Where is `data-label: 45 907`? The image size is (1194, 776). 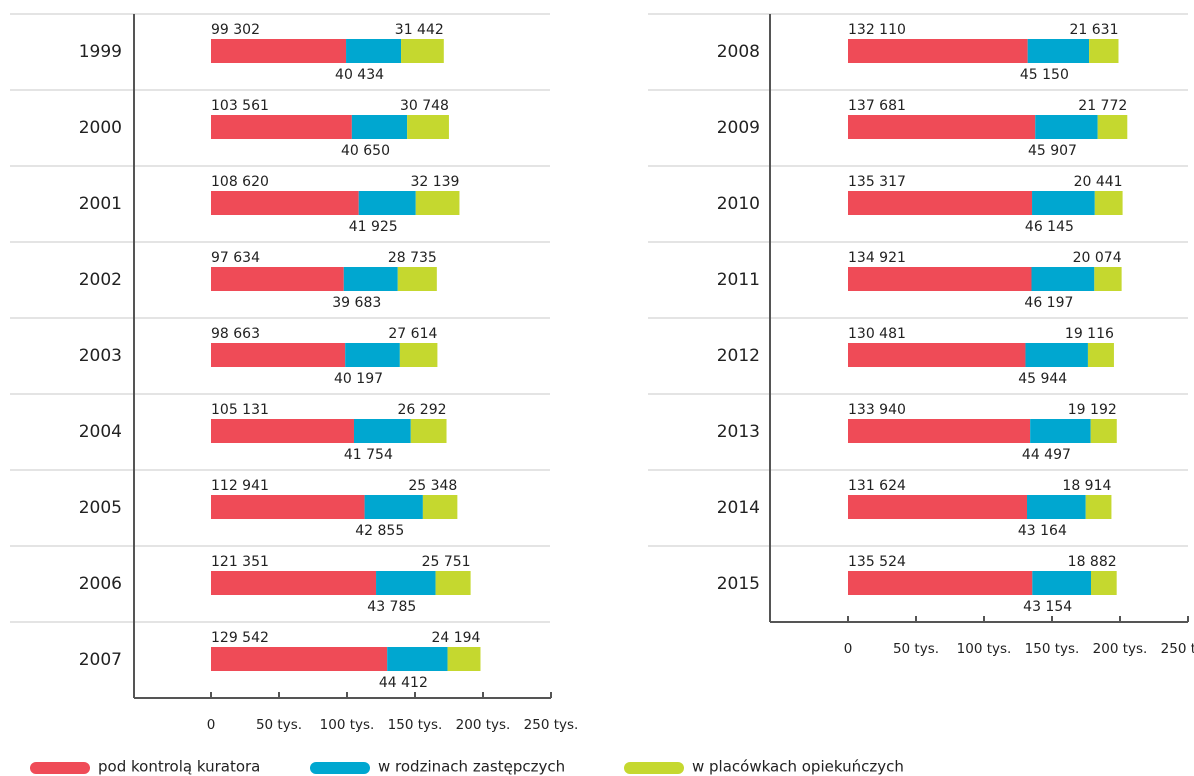 data-label: 45 907 is located at coordinates (1052, 151).